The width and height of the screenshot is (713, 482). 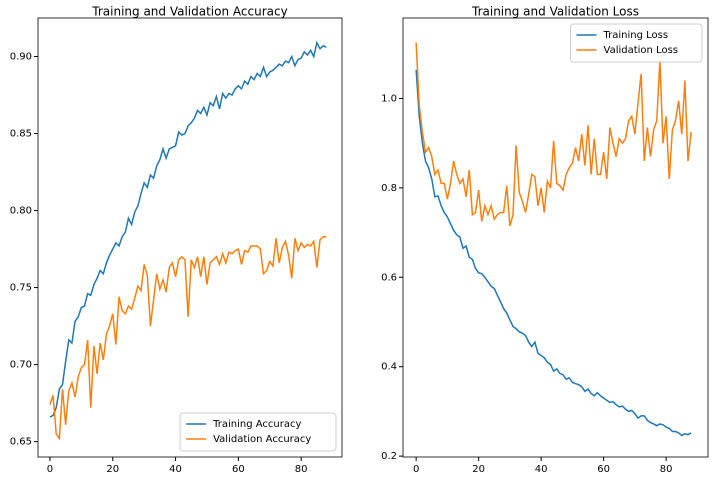 What do you see at coordinates (256, 424) in the screenshot?
I see `legend-label: Training Accuracy` at bounding box center [256, 424].